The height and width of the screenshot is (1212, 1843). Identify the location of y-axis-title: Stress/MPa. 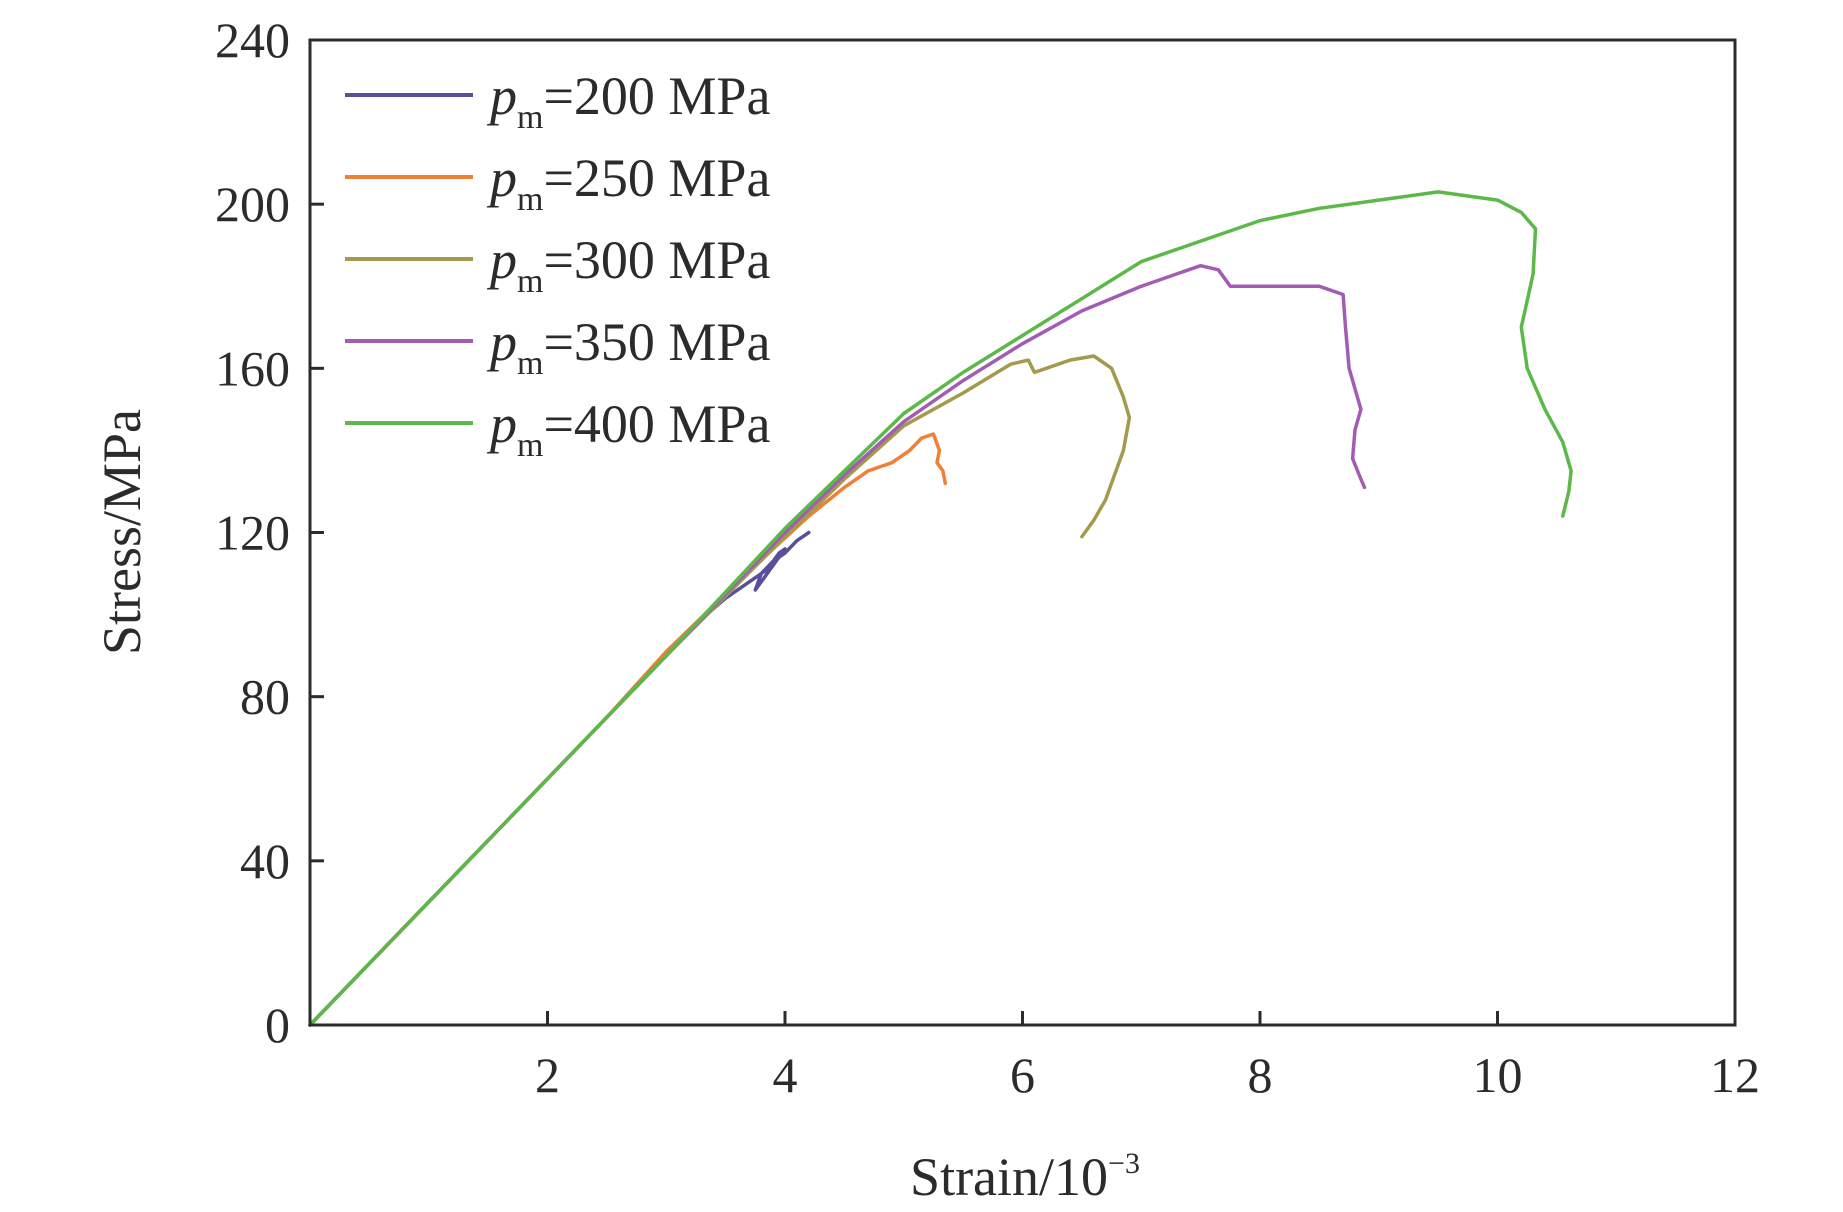
(122, 532).